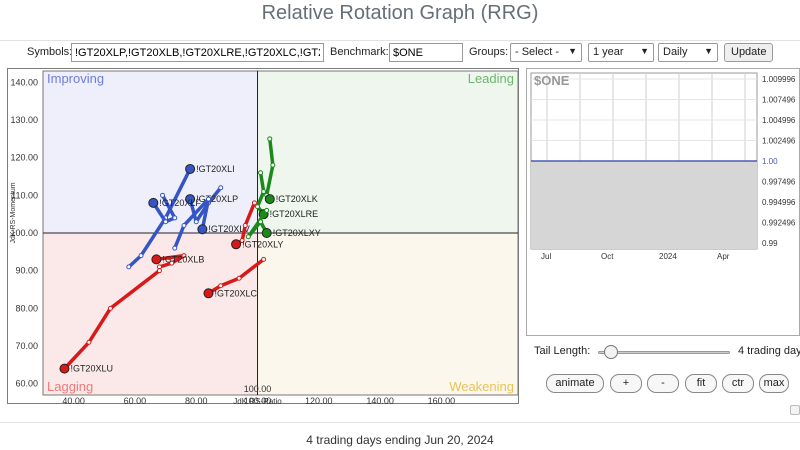 This screenshot has width=800, height=450. What do you see at coordinates (359, 52) in the screenshot?
I see `benchmark-label: Benchmark:` at bounding box center [359, 52].